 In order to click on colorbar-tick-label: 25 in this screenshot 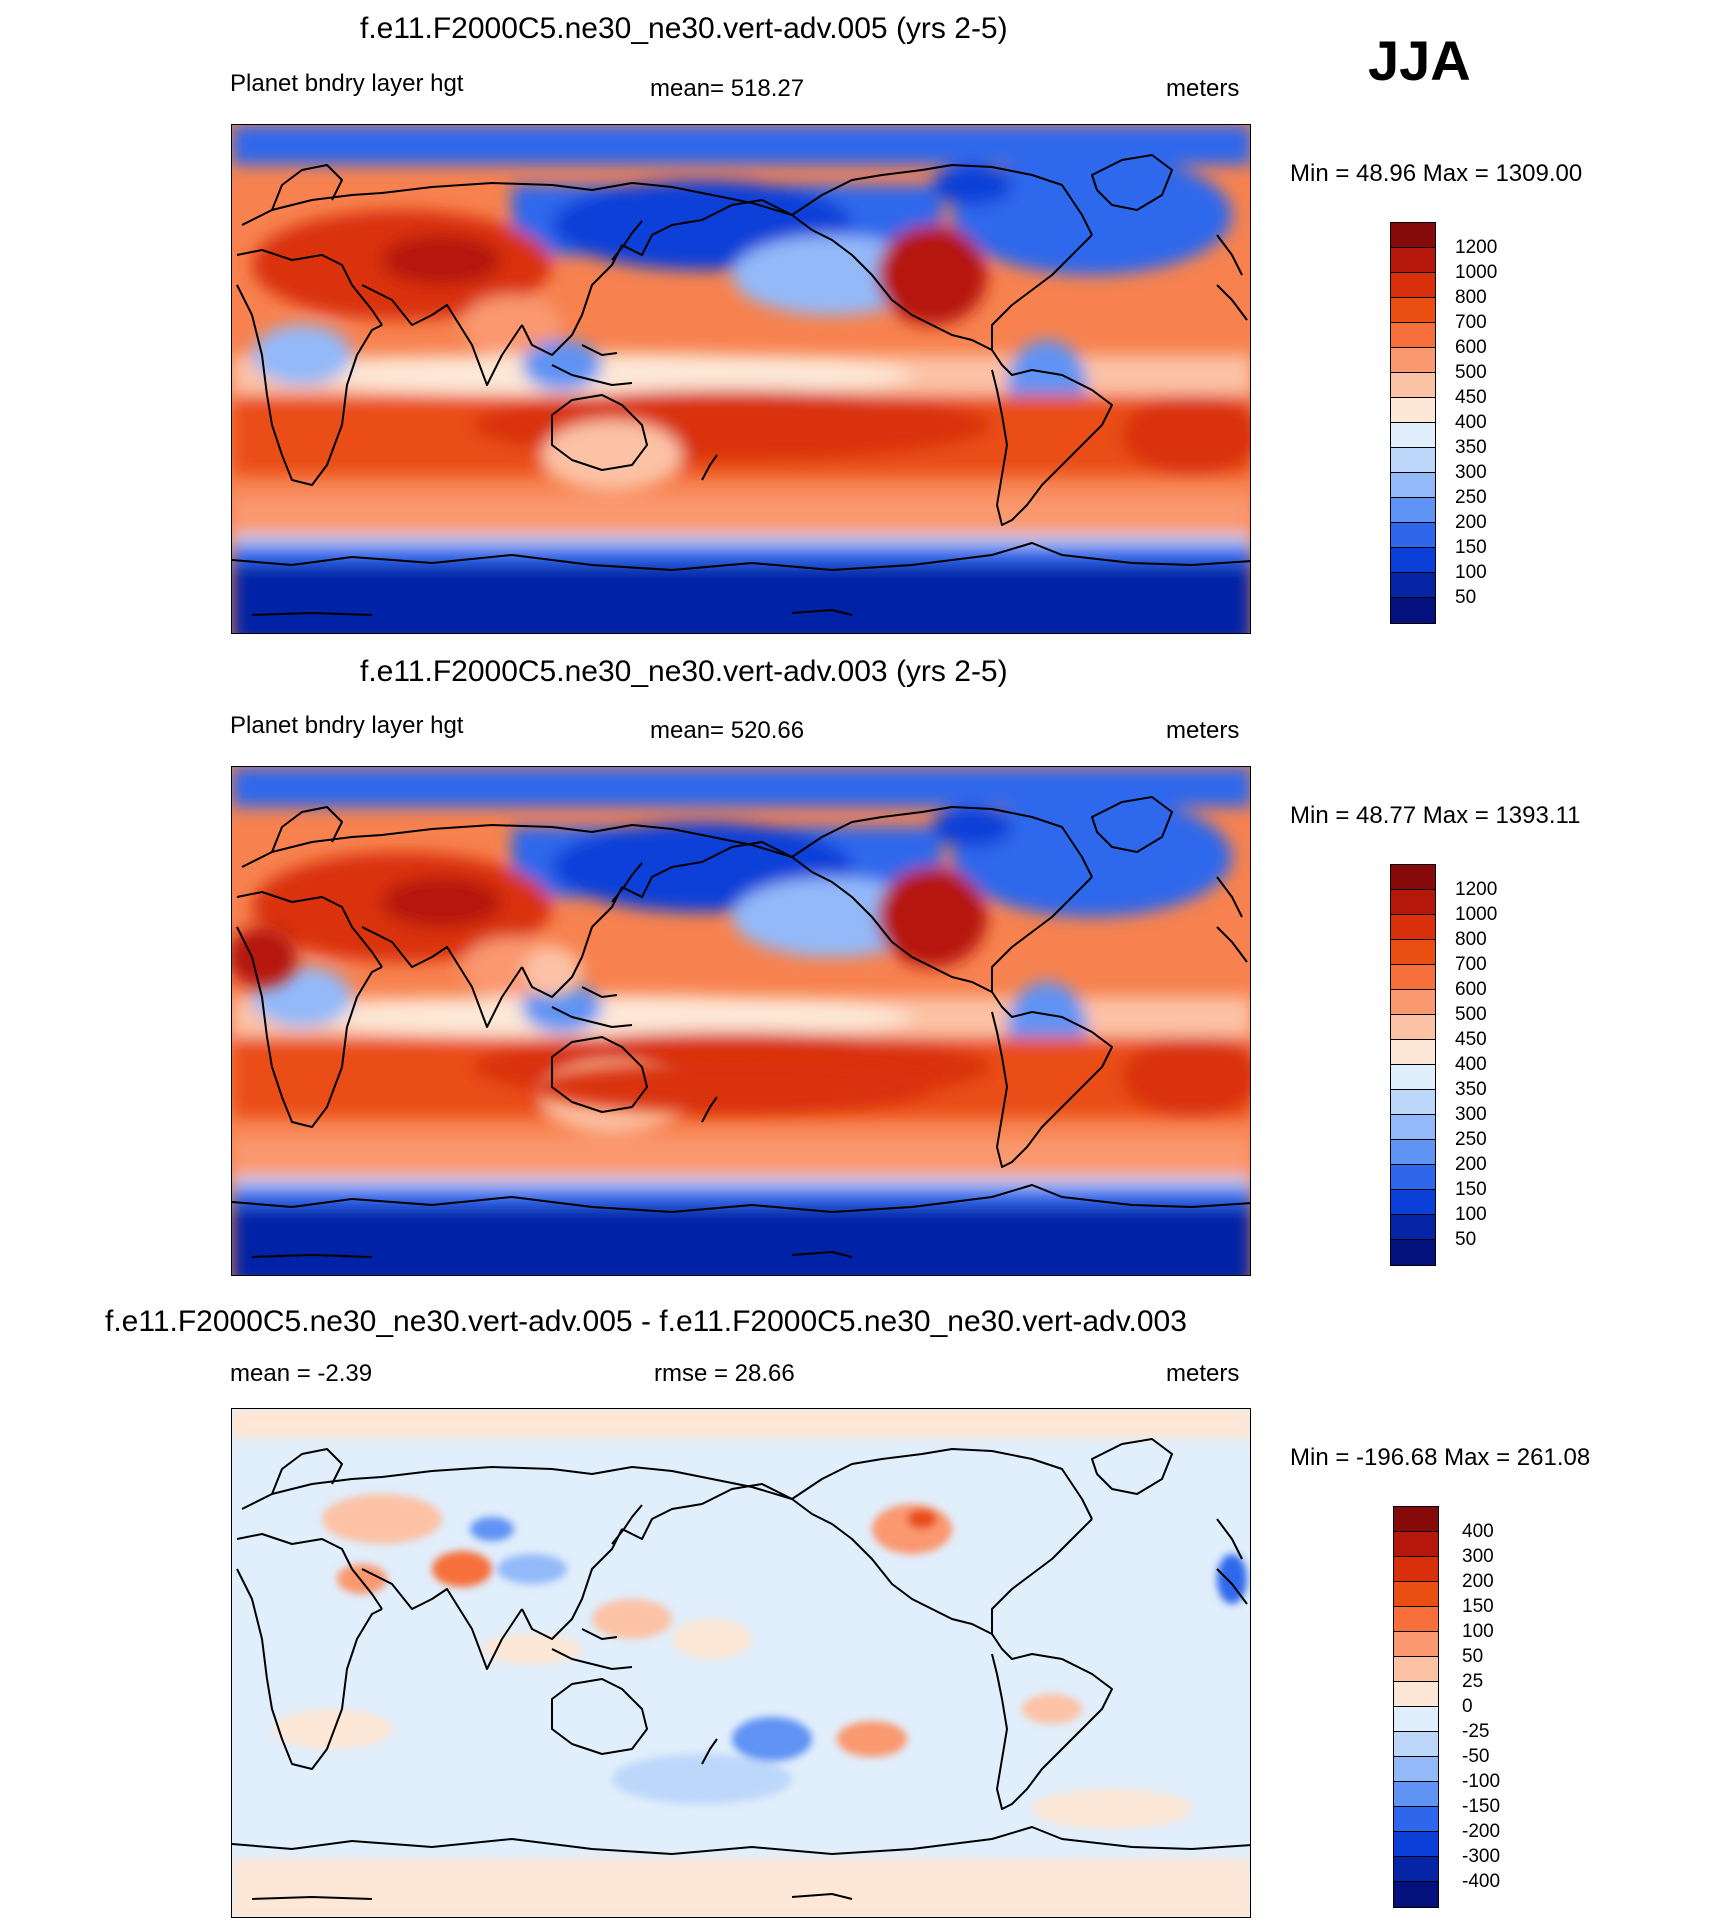, I will do `click(1473, 1681)`.